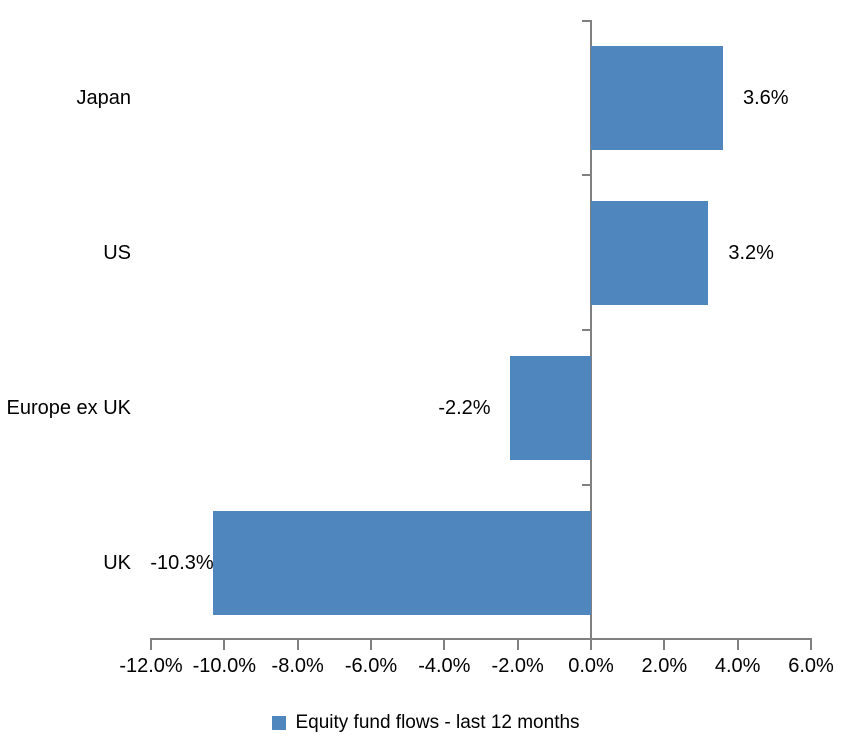  Describe the element at coordinates (297, 666) in the screenshot. I see `x-axis-tick-label: -8.0%` at that location.